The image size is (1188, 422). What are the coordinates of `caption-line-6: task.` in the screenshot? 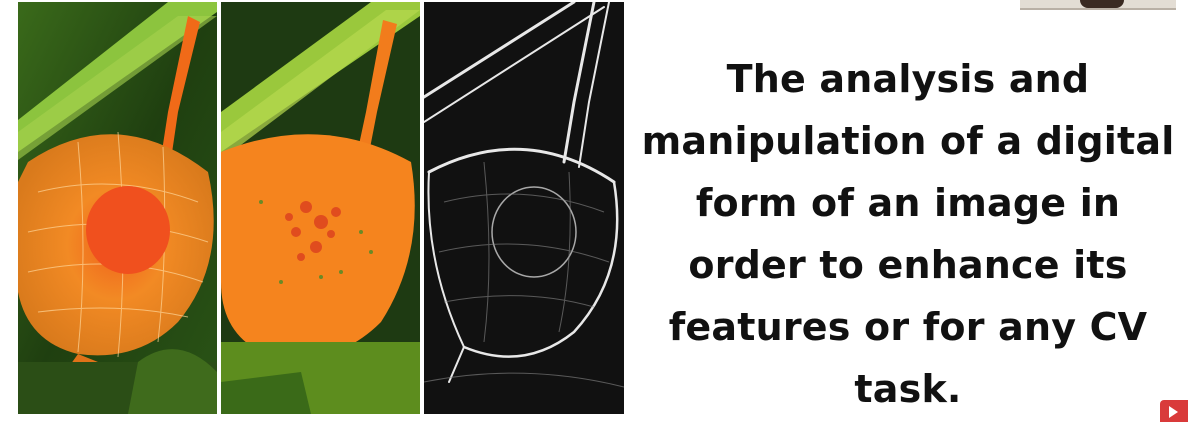 It's located at (908, 389).